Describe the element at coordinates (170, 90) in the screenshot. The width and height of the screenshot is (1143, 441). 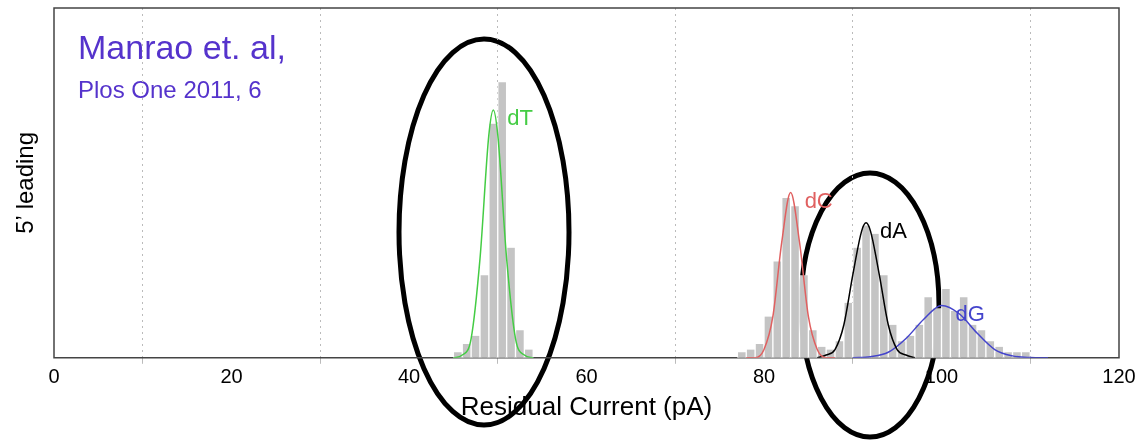
I see `annotation: Plos One 2011, 6` at that location.